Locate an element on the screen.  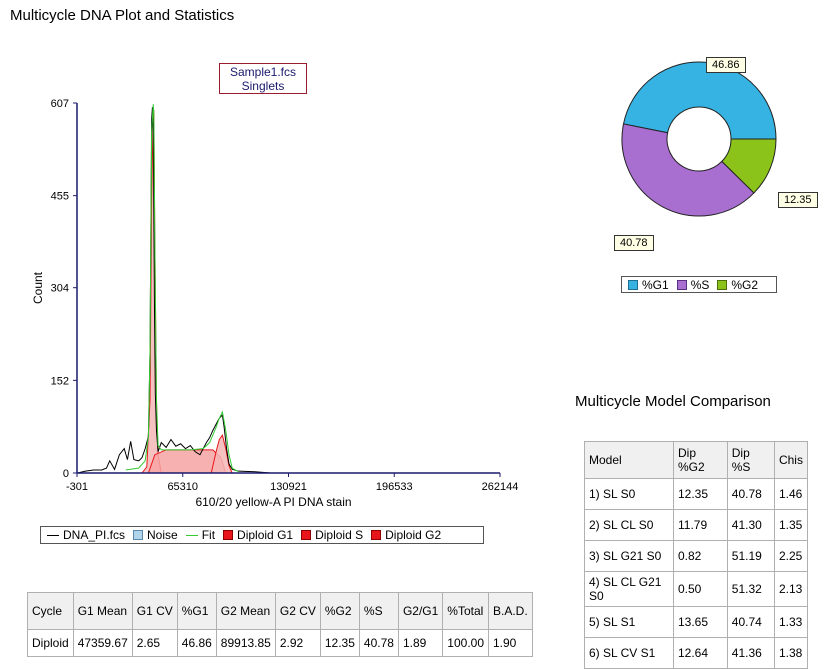
y-tick-label: 607 is located at coordinates (60, 104).